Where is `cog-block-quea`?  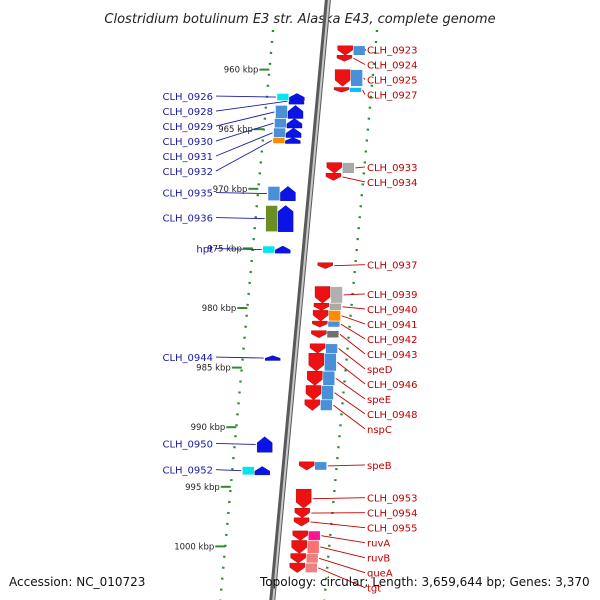 cog-block-quea is located at coordinates (312, 558).